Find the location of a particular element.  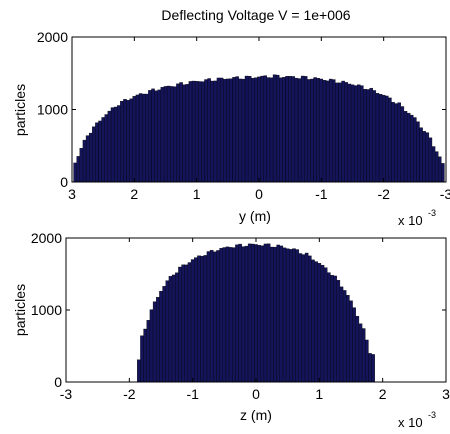

chart-top-ytick-label: 2000 is located at coordinates (52, 37).